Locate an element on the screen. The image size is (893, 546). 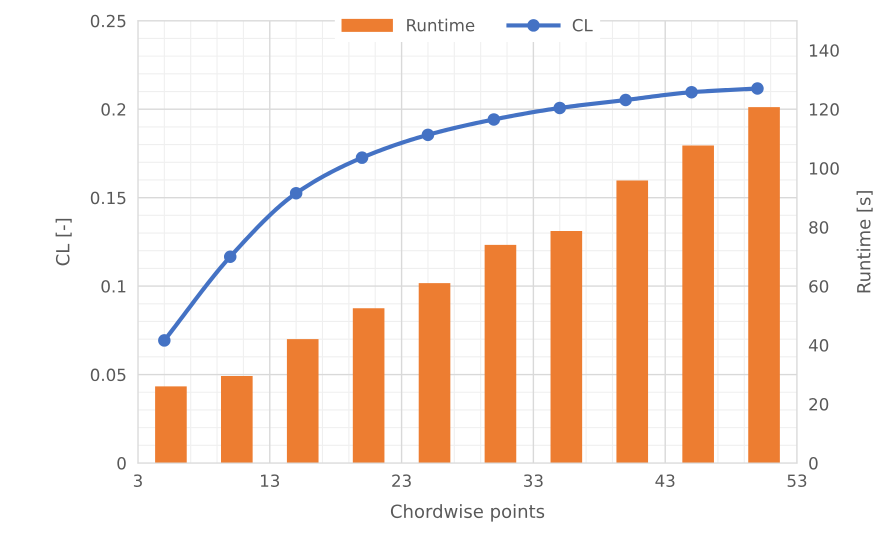
y2-tick-label: 140 is located at coordinates (824, 50).